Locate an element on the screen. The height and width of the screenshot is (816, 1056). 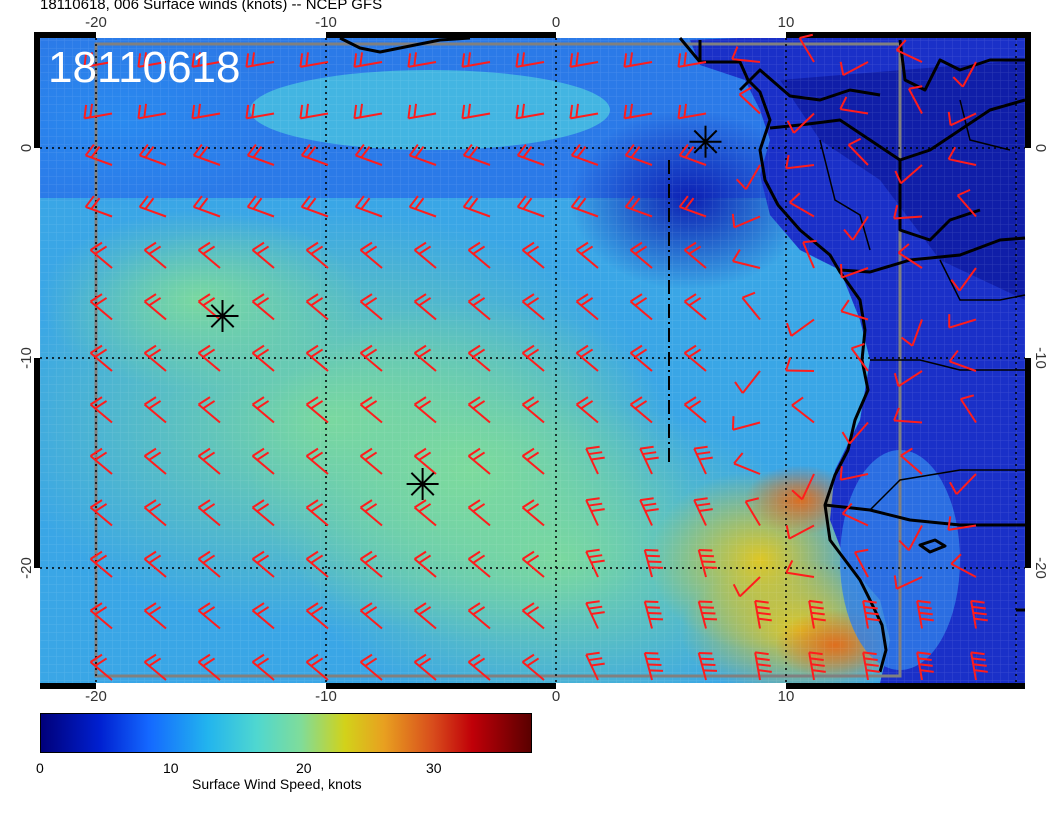
lat-tick: 0 is located at coordinates (26, 148).